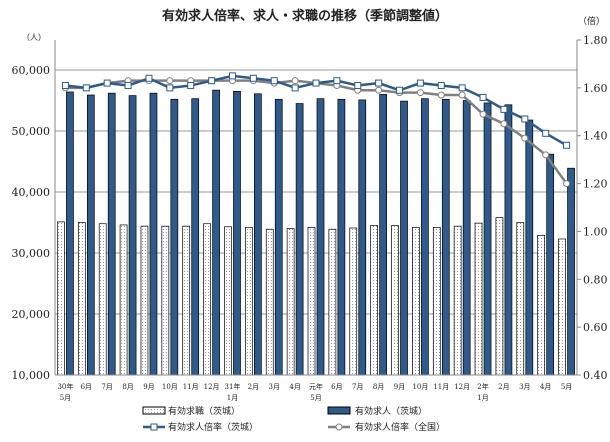  I want to click on x-tick-label: 2年, so click(482, 386).